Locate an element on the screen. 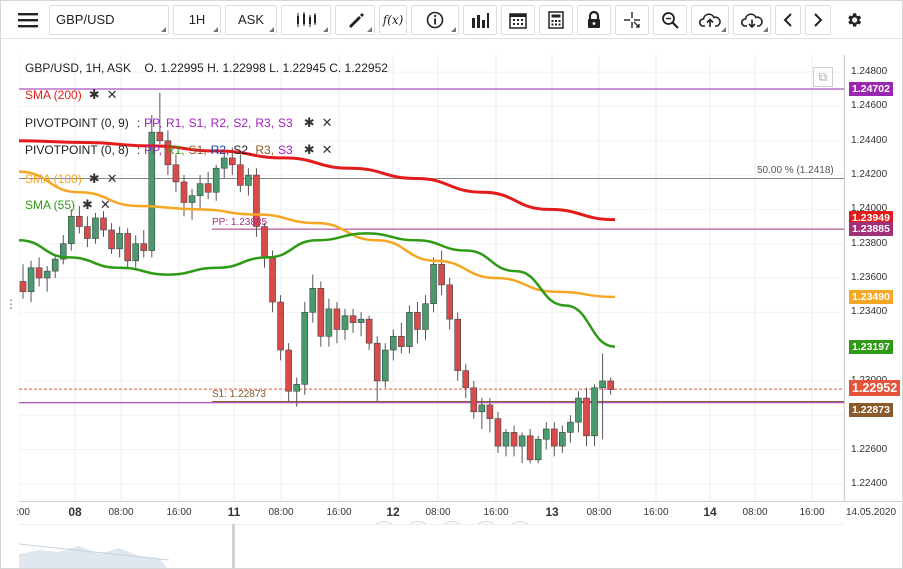  crosshair-icon is located at coordinates (632, 19).